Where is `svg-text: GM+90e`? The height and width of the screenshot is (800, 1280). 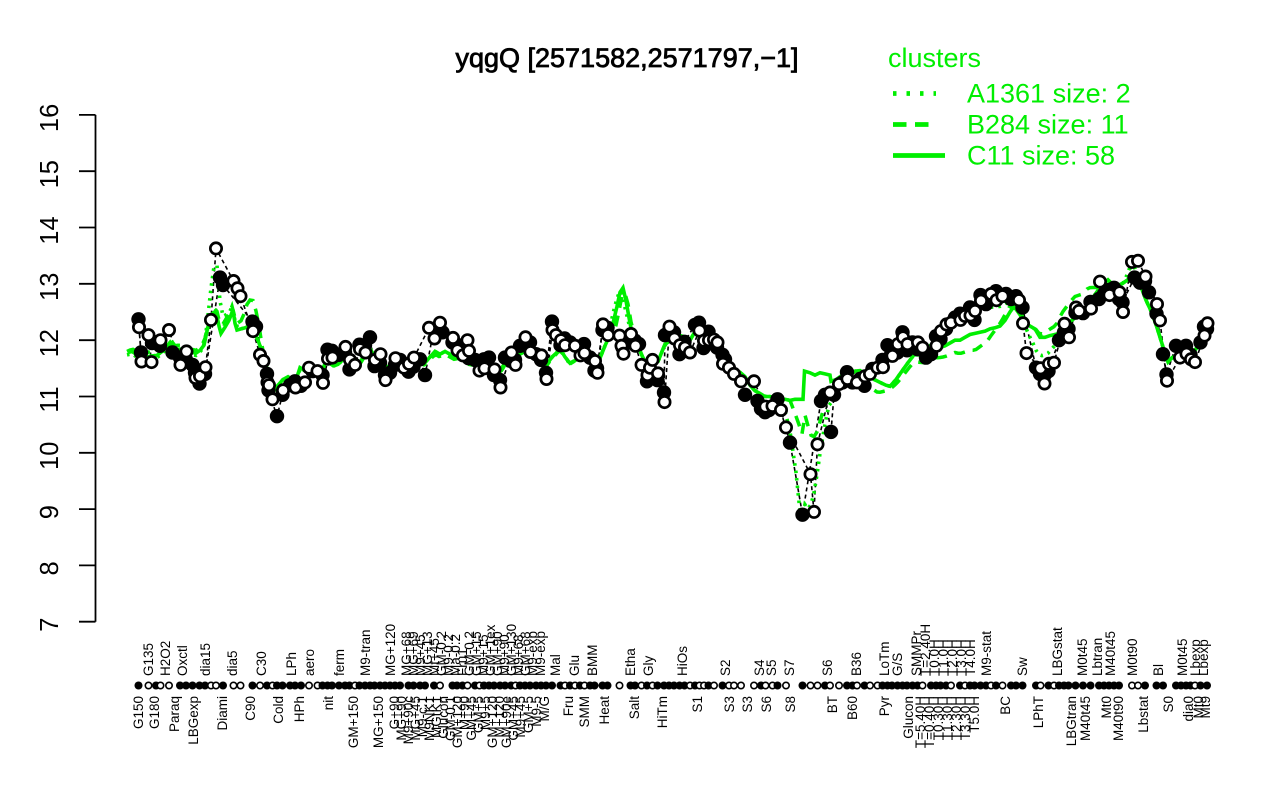 svg-text: GM+90e is located at coordinates (506, 722).